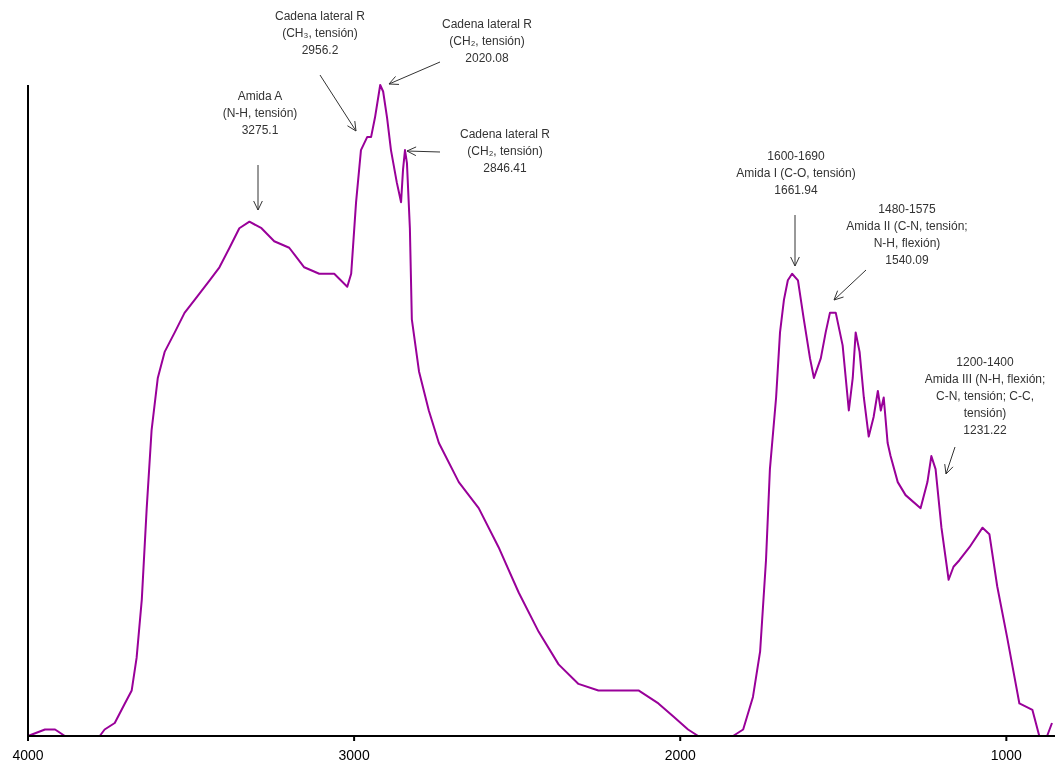 The height and width of the screenshot is (765, 1055). What do you see at coordinates (487, 41) in the screenshot?
I see `text: Cadena lateral R (CH₂, tensión) 2020.08` at bounding box center [487, 41].